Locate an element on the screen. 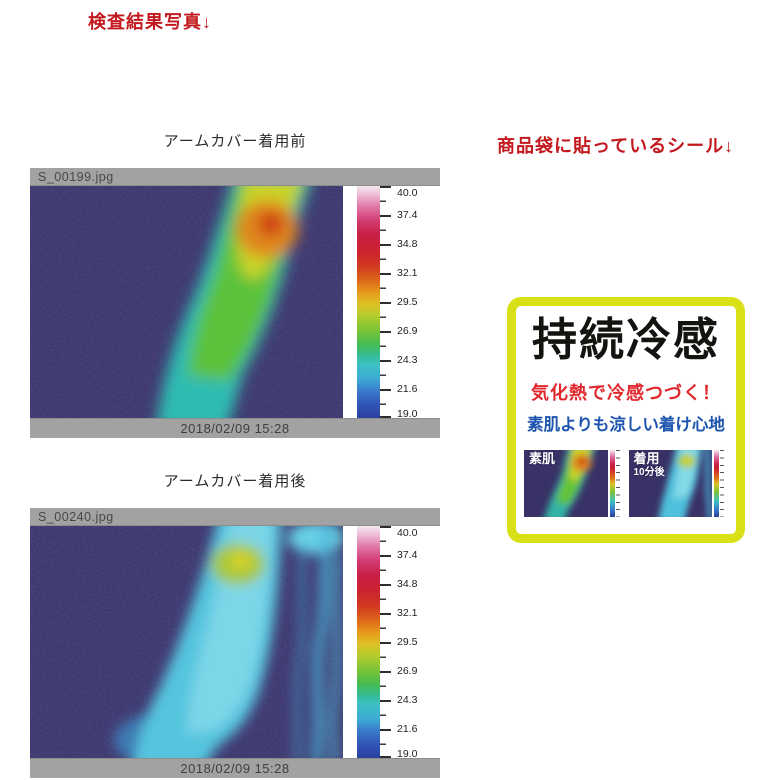 This screenshot has height=780, width=780. filename-text: S_00199.jpg is located at coordinates (76, 176).